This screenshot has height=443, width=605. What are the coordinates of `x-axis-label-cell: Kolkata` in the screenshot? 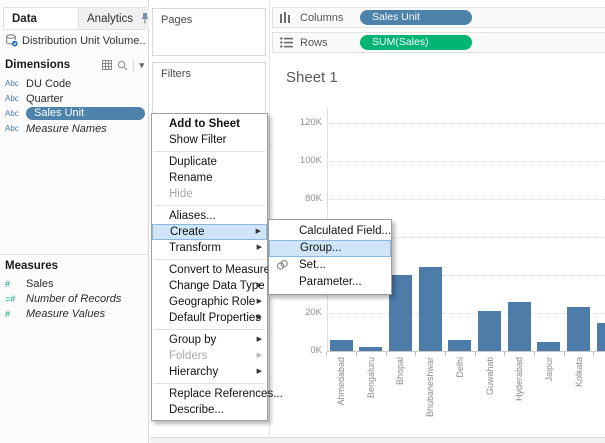 It's located at (579, 372).